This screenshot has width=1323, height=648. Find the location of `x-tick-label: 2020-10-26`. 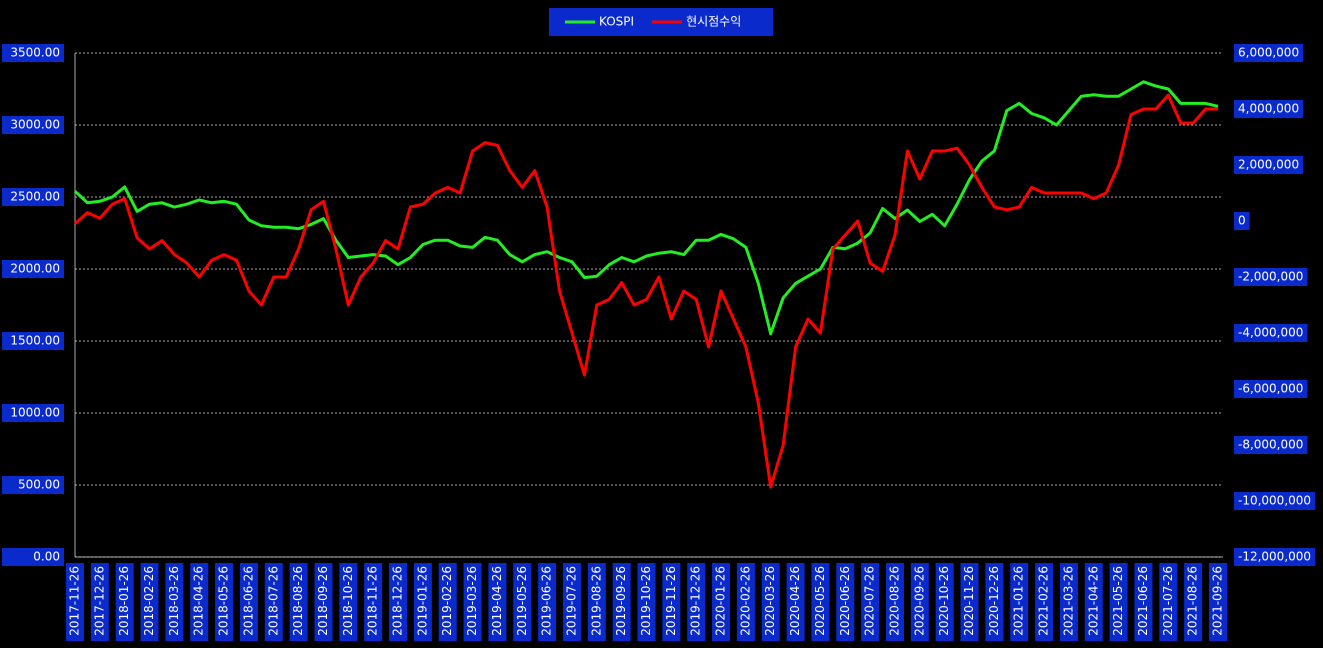

x-tick-label: 2020-10-26 is located at coordinates (944, 601).